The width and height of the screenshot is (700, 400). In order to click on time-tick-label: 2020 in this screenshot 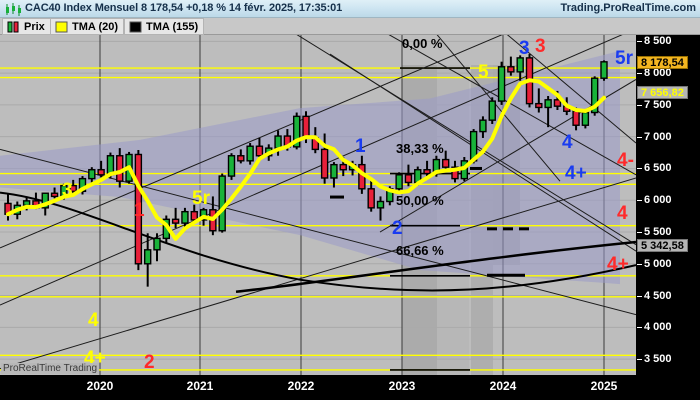, I will do `click(100, 386)`.